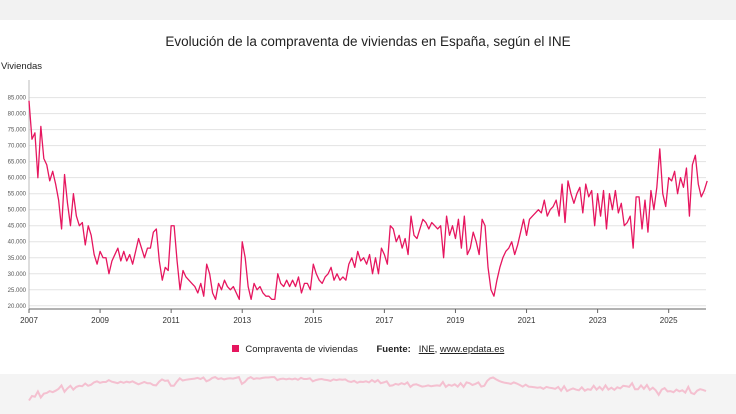  Describe the element at coordinates (17, 259) in the screenshot. I see `y-tick-label: 35.000` at that location.